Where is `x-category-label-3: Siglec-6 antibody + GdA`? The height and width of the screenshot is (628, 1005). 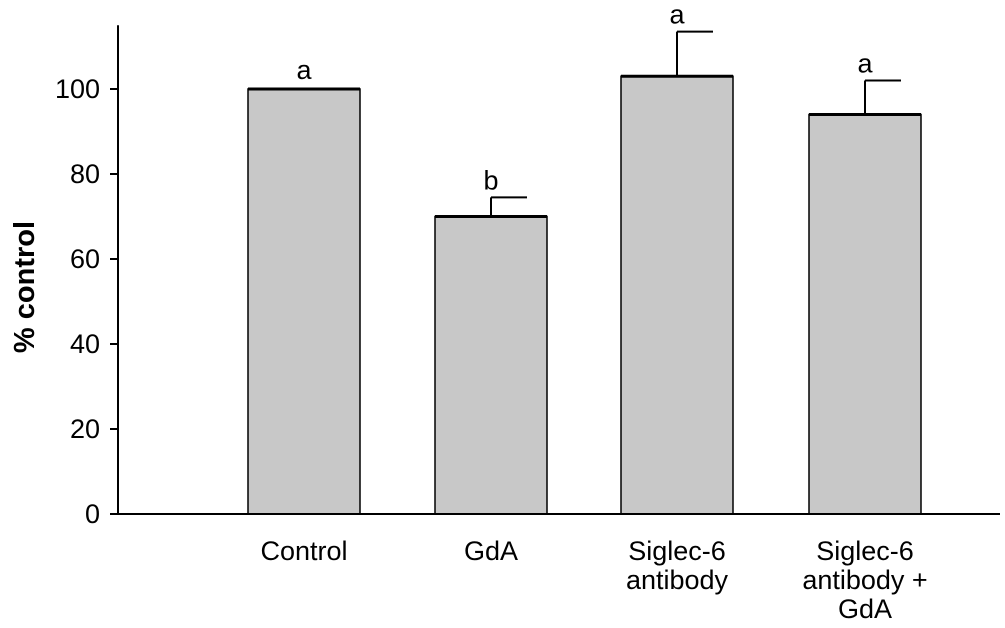
x-category-label-3: Siglec-6 antibody + GdA is located at coordinates (864, 580).